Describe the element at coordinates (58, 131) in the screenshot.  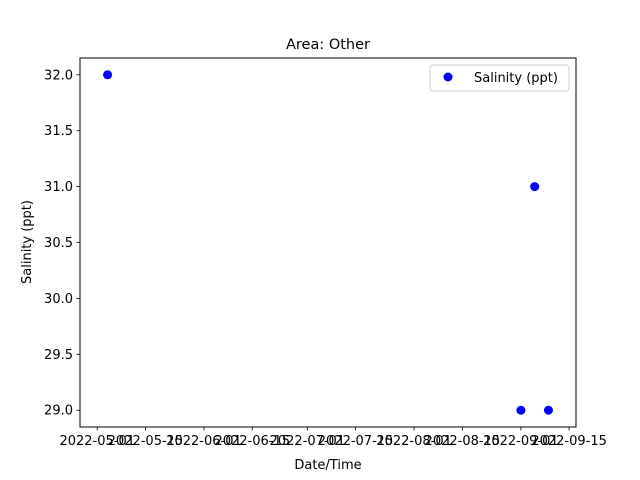
I see `y-tick-label: 31.5` at that location.